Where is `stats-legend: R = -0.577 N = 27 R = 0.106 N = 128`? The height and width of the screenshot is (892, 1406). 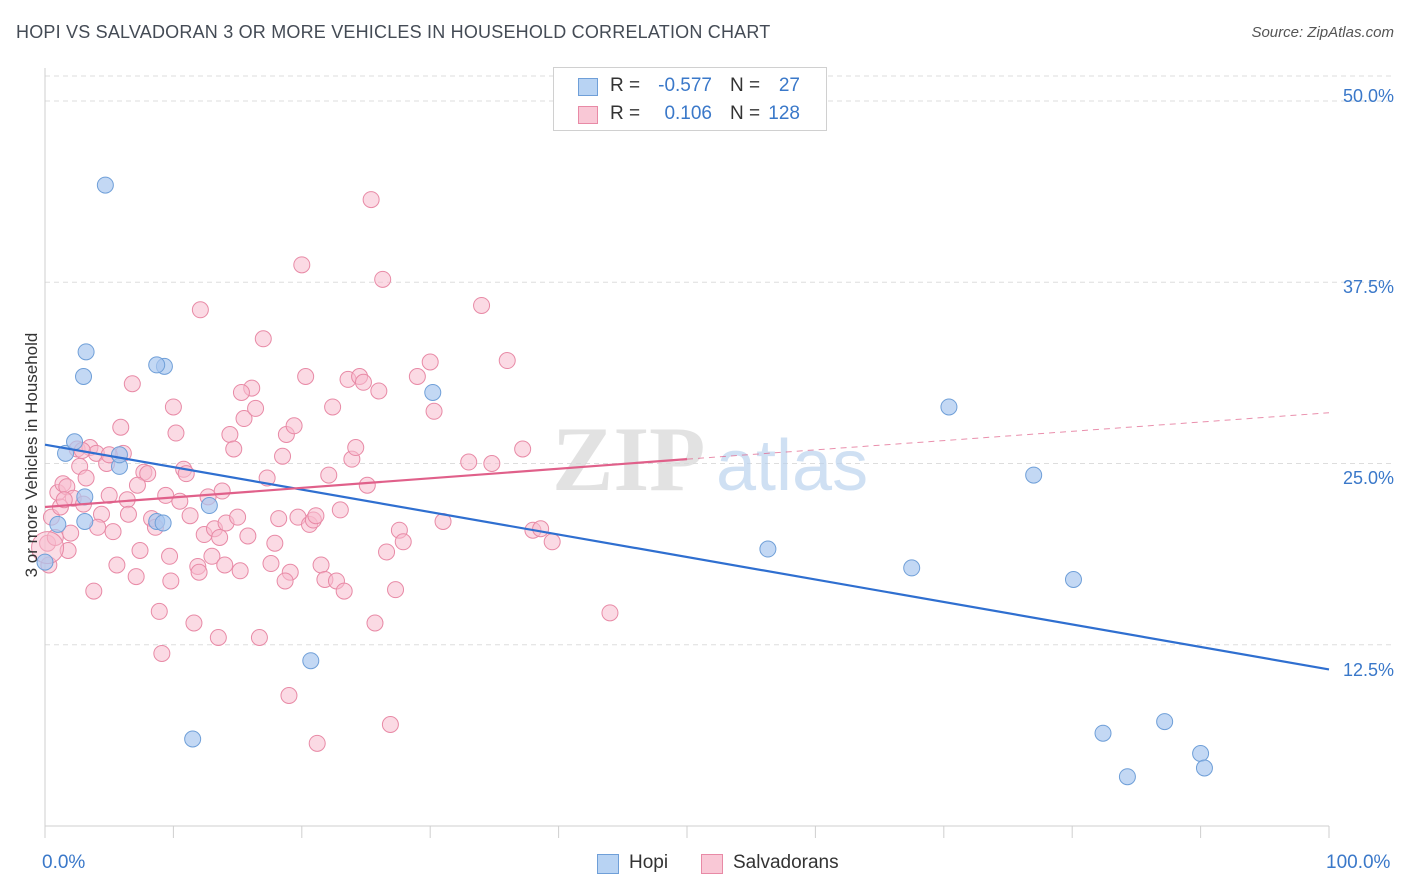
stats-legend: R = -0.577 N = 27 R = 0.106 N = 128 is located at coordinates (690, 99).